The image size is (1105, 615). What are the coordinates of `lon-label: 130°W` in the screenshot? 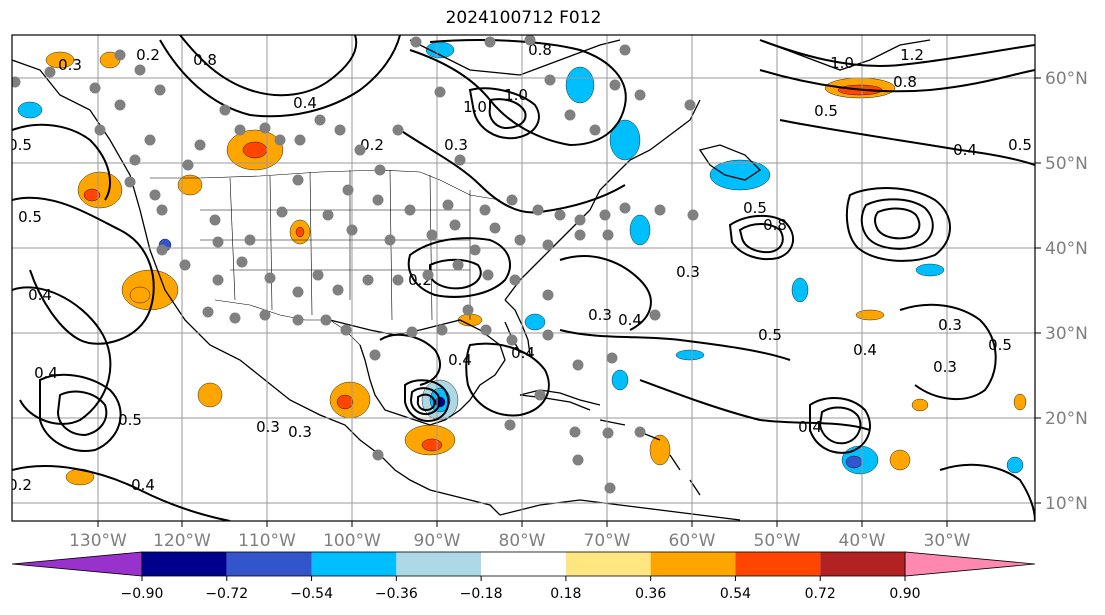 It's located at (98, 541).